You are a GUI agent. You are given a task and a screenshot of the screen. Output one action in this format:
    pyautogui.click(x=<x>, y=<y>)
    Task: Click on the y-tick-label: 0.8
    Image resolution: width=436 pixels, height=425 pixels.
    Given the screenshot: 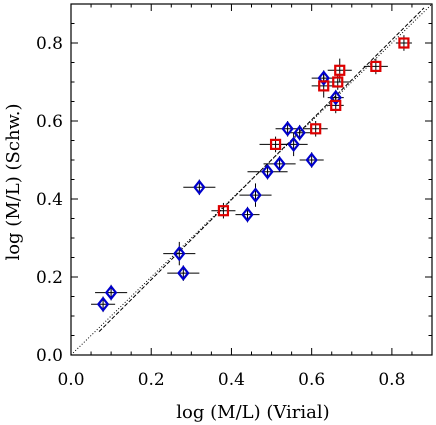 What is the action you would take?
    pyautogui.click(x=49, y=44)
    